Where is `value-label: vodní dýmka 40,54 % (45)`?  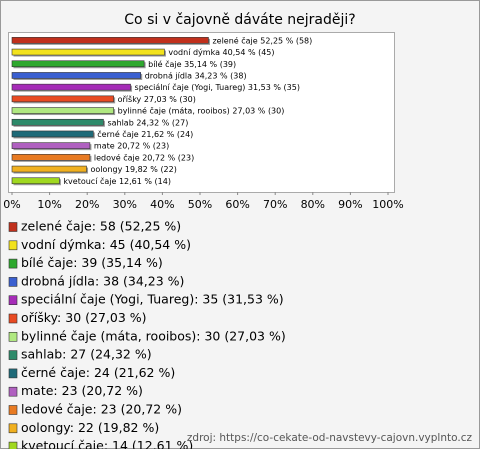
value-label: vodní dýmka 40,54 % (45) is located at coordinates (221, 52).